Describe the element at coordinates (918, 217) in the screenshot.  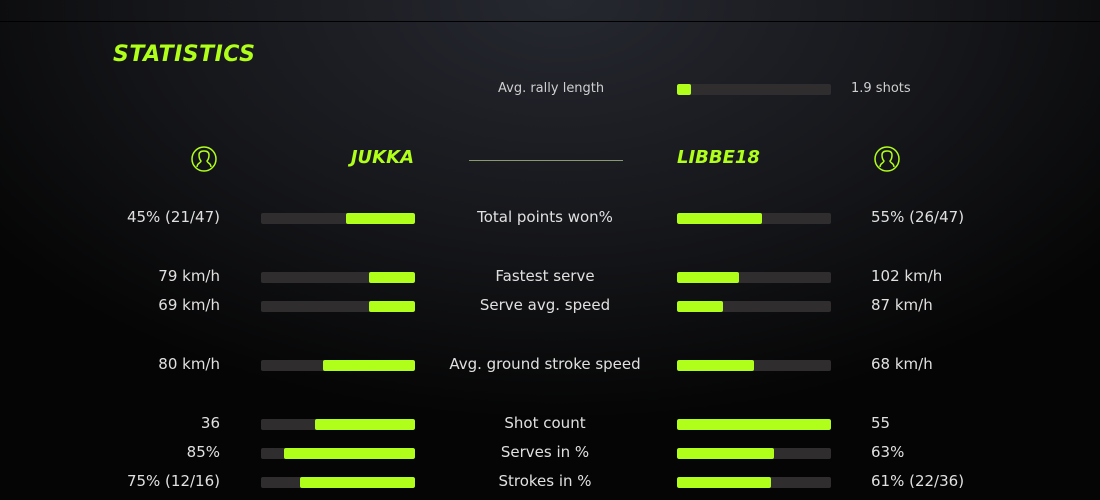
I see `stat-right-value: 55% (26/47)` at that location.